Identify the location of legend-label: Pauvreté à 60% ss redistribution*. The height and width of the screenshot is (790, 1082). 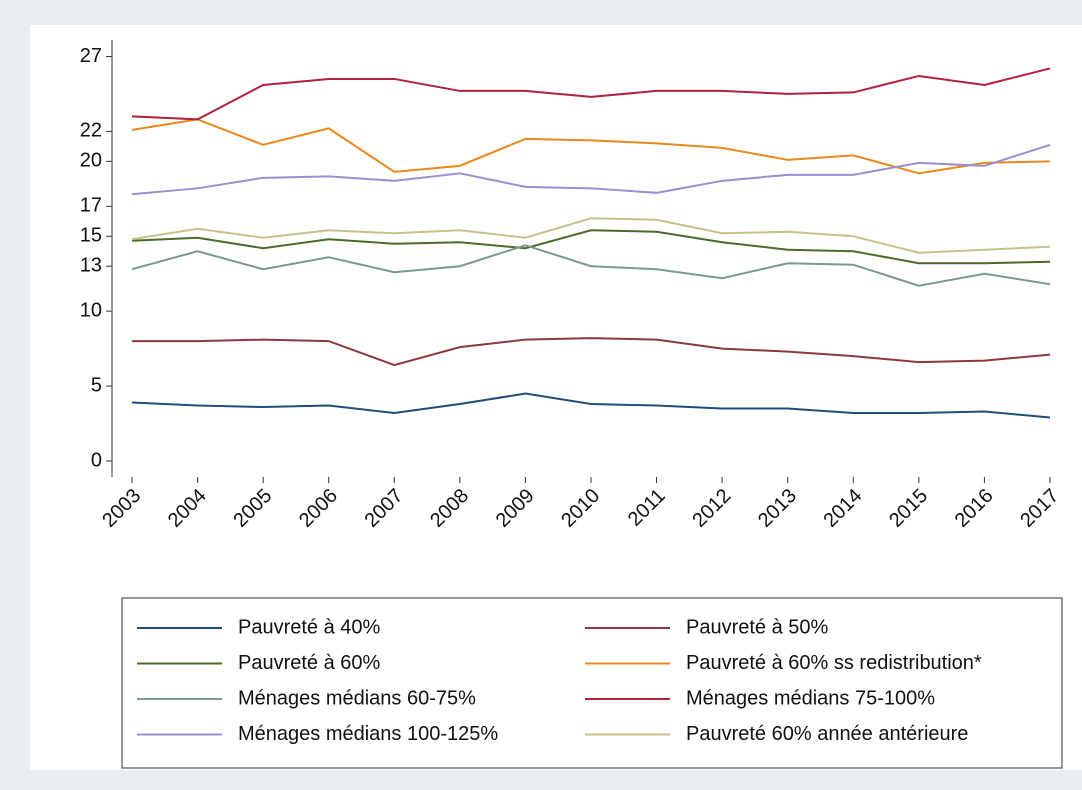
(834, 663).